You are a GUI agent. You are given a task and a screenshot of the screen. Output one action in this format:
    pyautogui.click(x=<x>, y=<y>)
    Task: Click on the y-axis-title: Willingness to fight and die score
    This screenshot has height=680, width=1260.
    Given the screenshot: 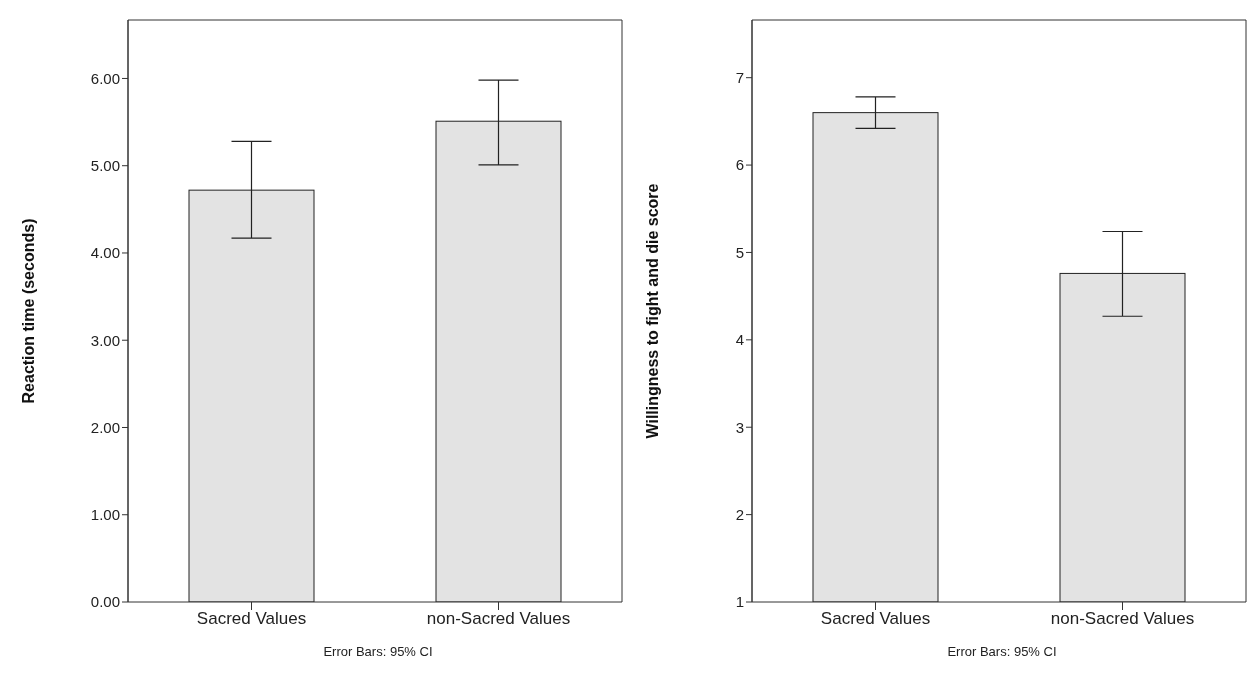 What is the action you would take?
    pyautogui.click(x=652, y=311)
    